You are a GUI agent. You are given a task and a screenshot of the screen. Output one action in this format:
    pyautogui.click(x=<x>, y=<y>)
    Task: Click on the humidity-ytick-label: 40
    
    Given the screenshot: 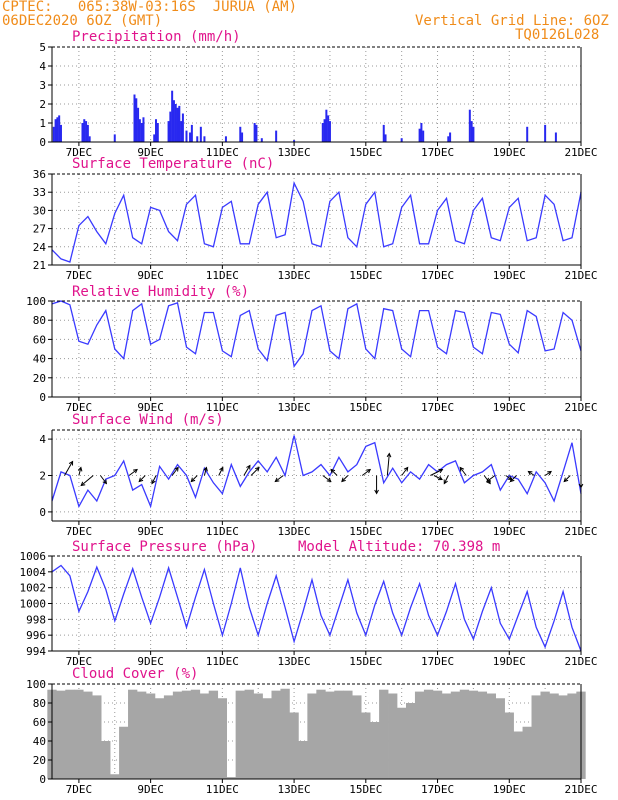 What is the action you would take?
    pyautogui.click(x=39, y=359)
    